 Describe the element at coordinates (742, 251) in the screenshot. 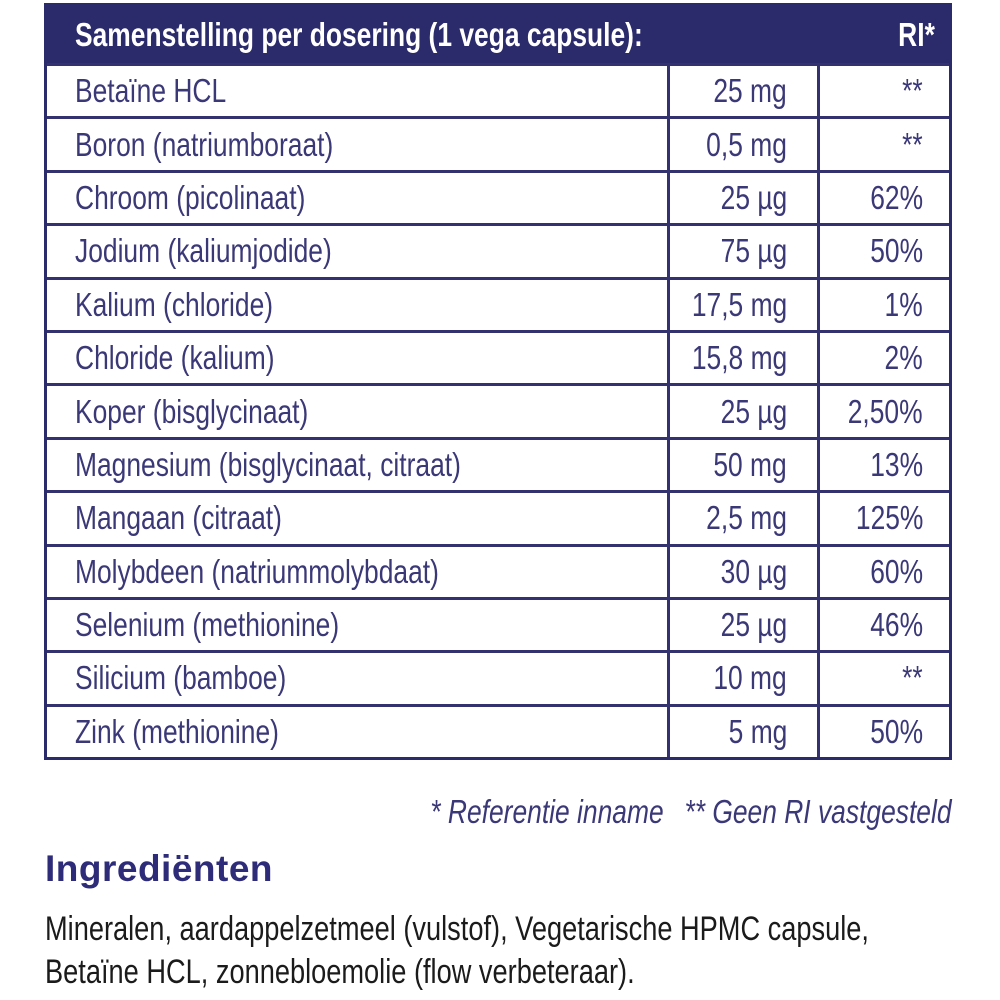

I see `amount-cell: 75 µg` at that location.